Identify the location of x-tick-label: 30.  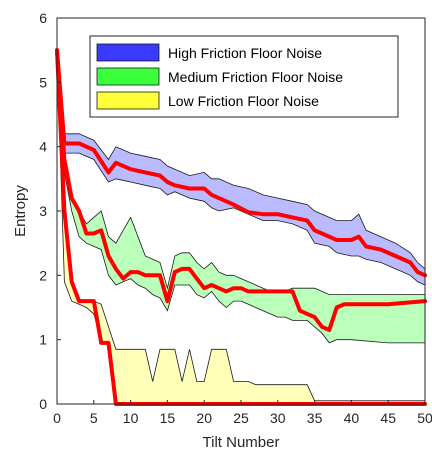
(278, 418).